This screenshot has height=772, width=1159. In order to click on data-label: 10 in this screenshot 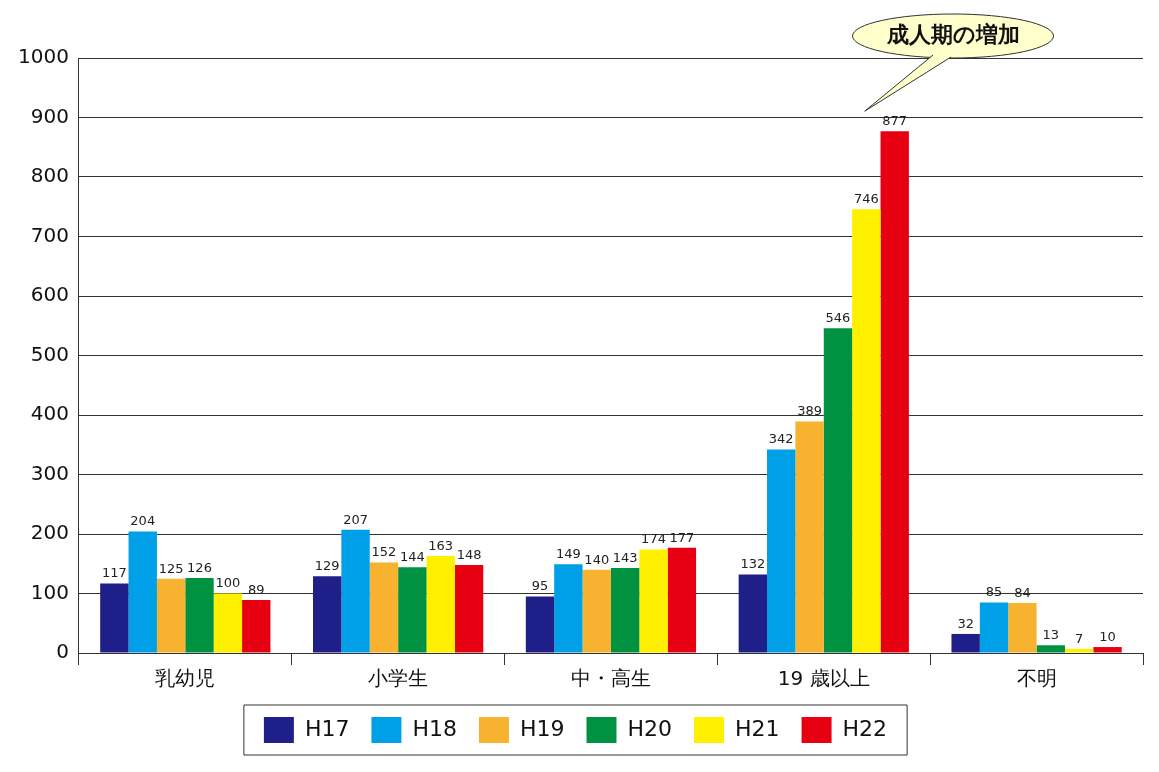, I will do `click(1107, 636)`.